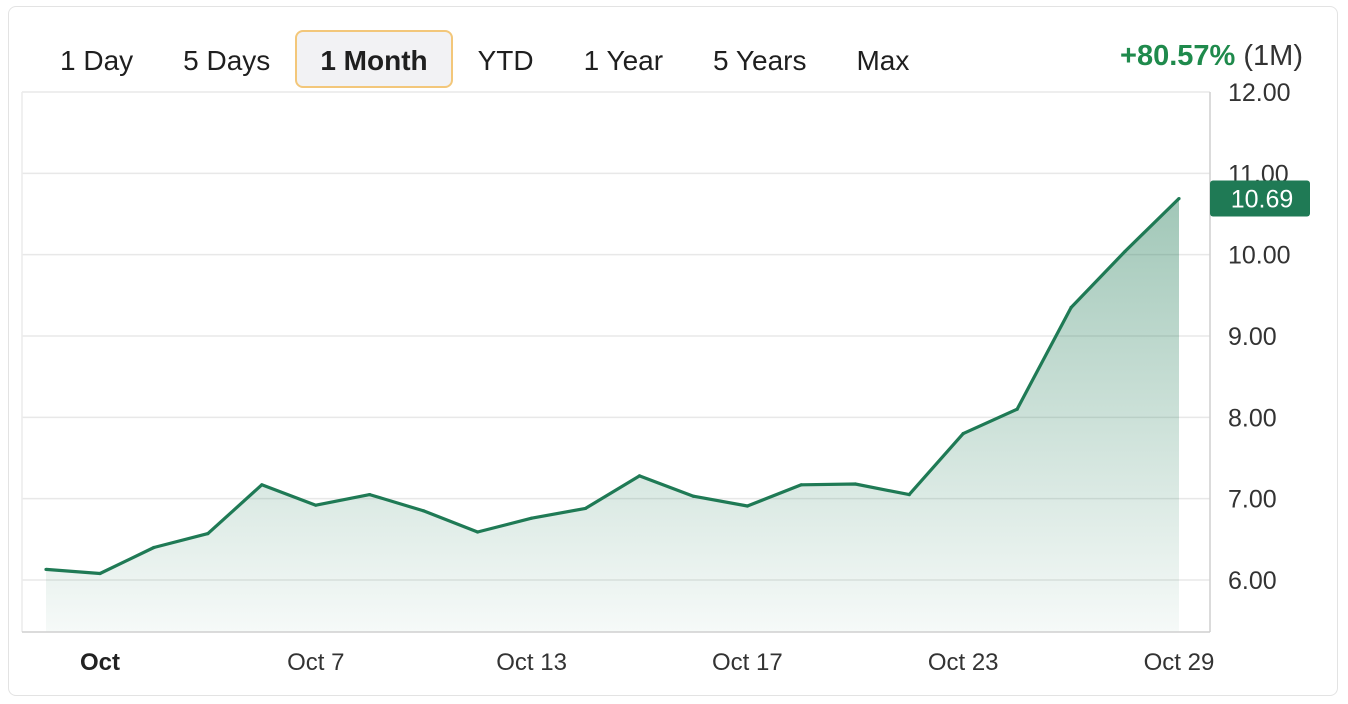  I want to click on x-axis-labels: Oct Oct 7 Oct 13 Oct 17 Oct 23 Oct 29, so click(647, 662).